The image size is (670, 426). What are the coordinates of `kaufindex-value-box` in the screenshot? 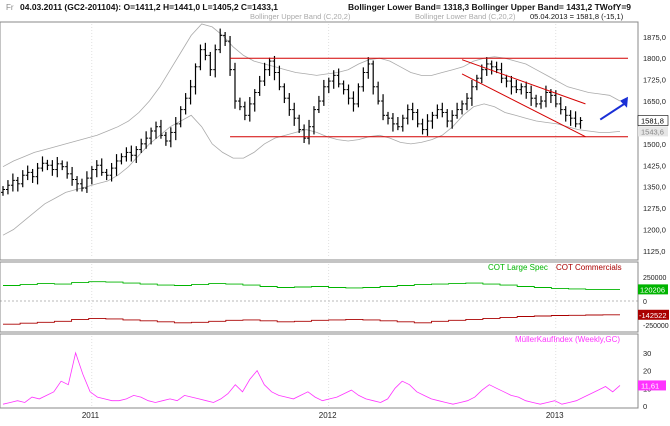 It's located at (652, 385).